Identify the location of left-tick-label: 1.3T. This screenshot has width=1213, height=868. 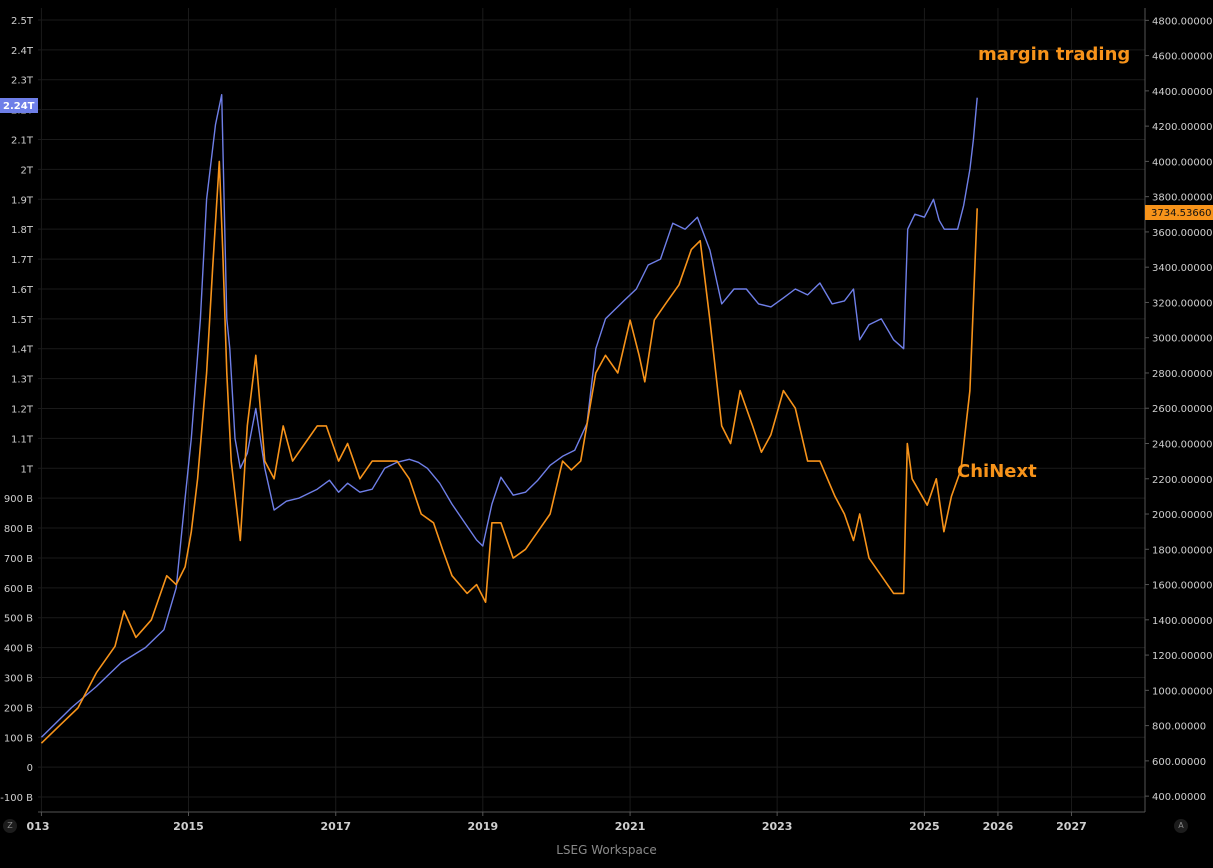
(22, 380).